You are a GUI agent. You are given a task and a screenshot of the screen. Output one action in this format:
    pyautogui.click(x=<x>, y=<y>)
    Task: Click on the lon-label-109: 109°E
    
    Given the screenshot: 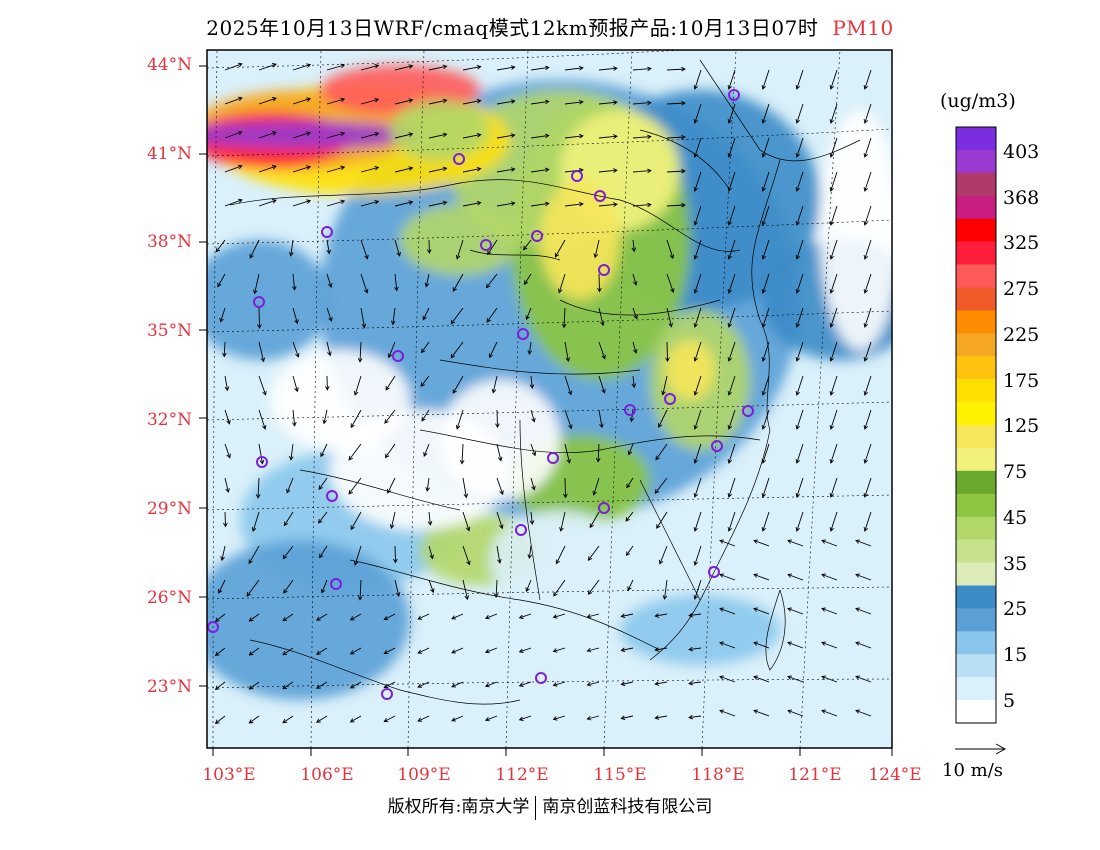 What is the action you would take?
    pyautogui.click(x=424, y=775)
    